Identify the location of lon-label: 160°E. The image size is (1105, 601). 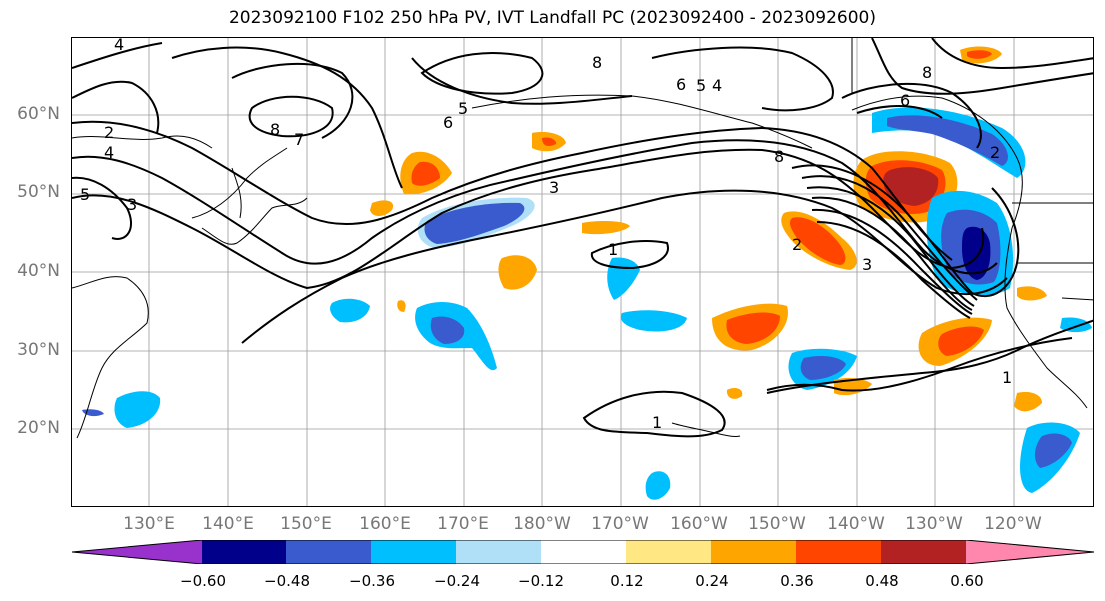
(385, 524).